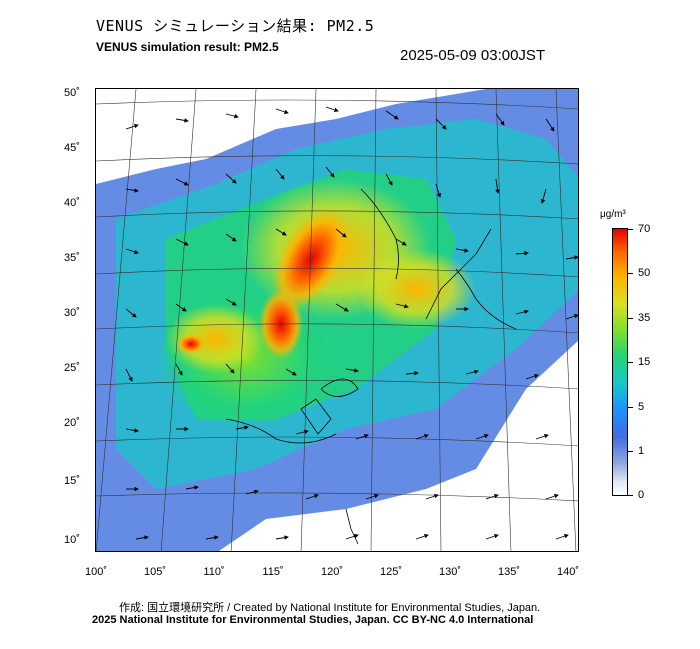 The width and height of the screenshot is (700, 649). What do you see at coordinates (391, 572) in the screenshot?
I see `lon-label-125: 125˚` at bounding box center [391, 572].